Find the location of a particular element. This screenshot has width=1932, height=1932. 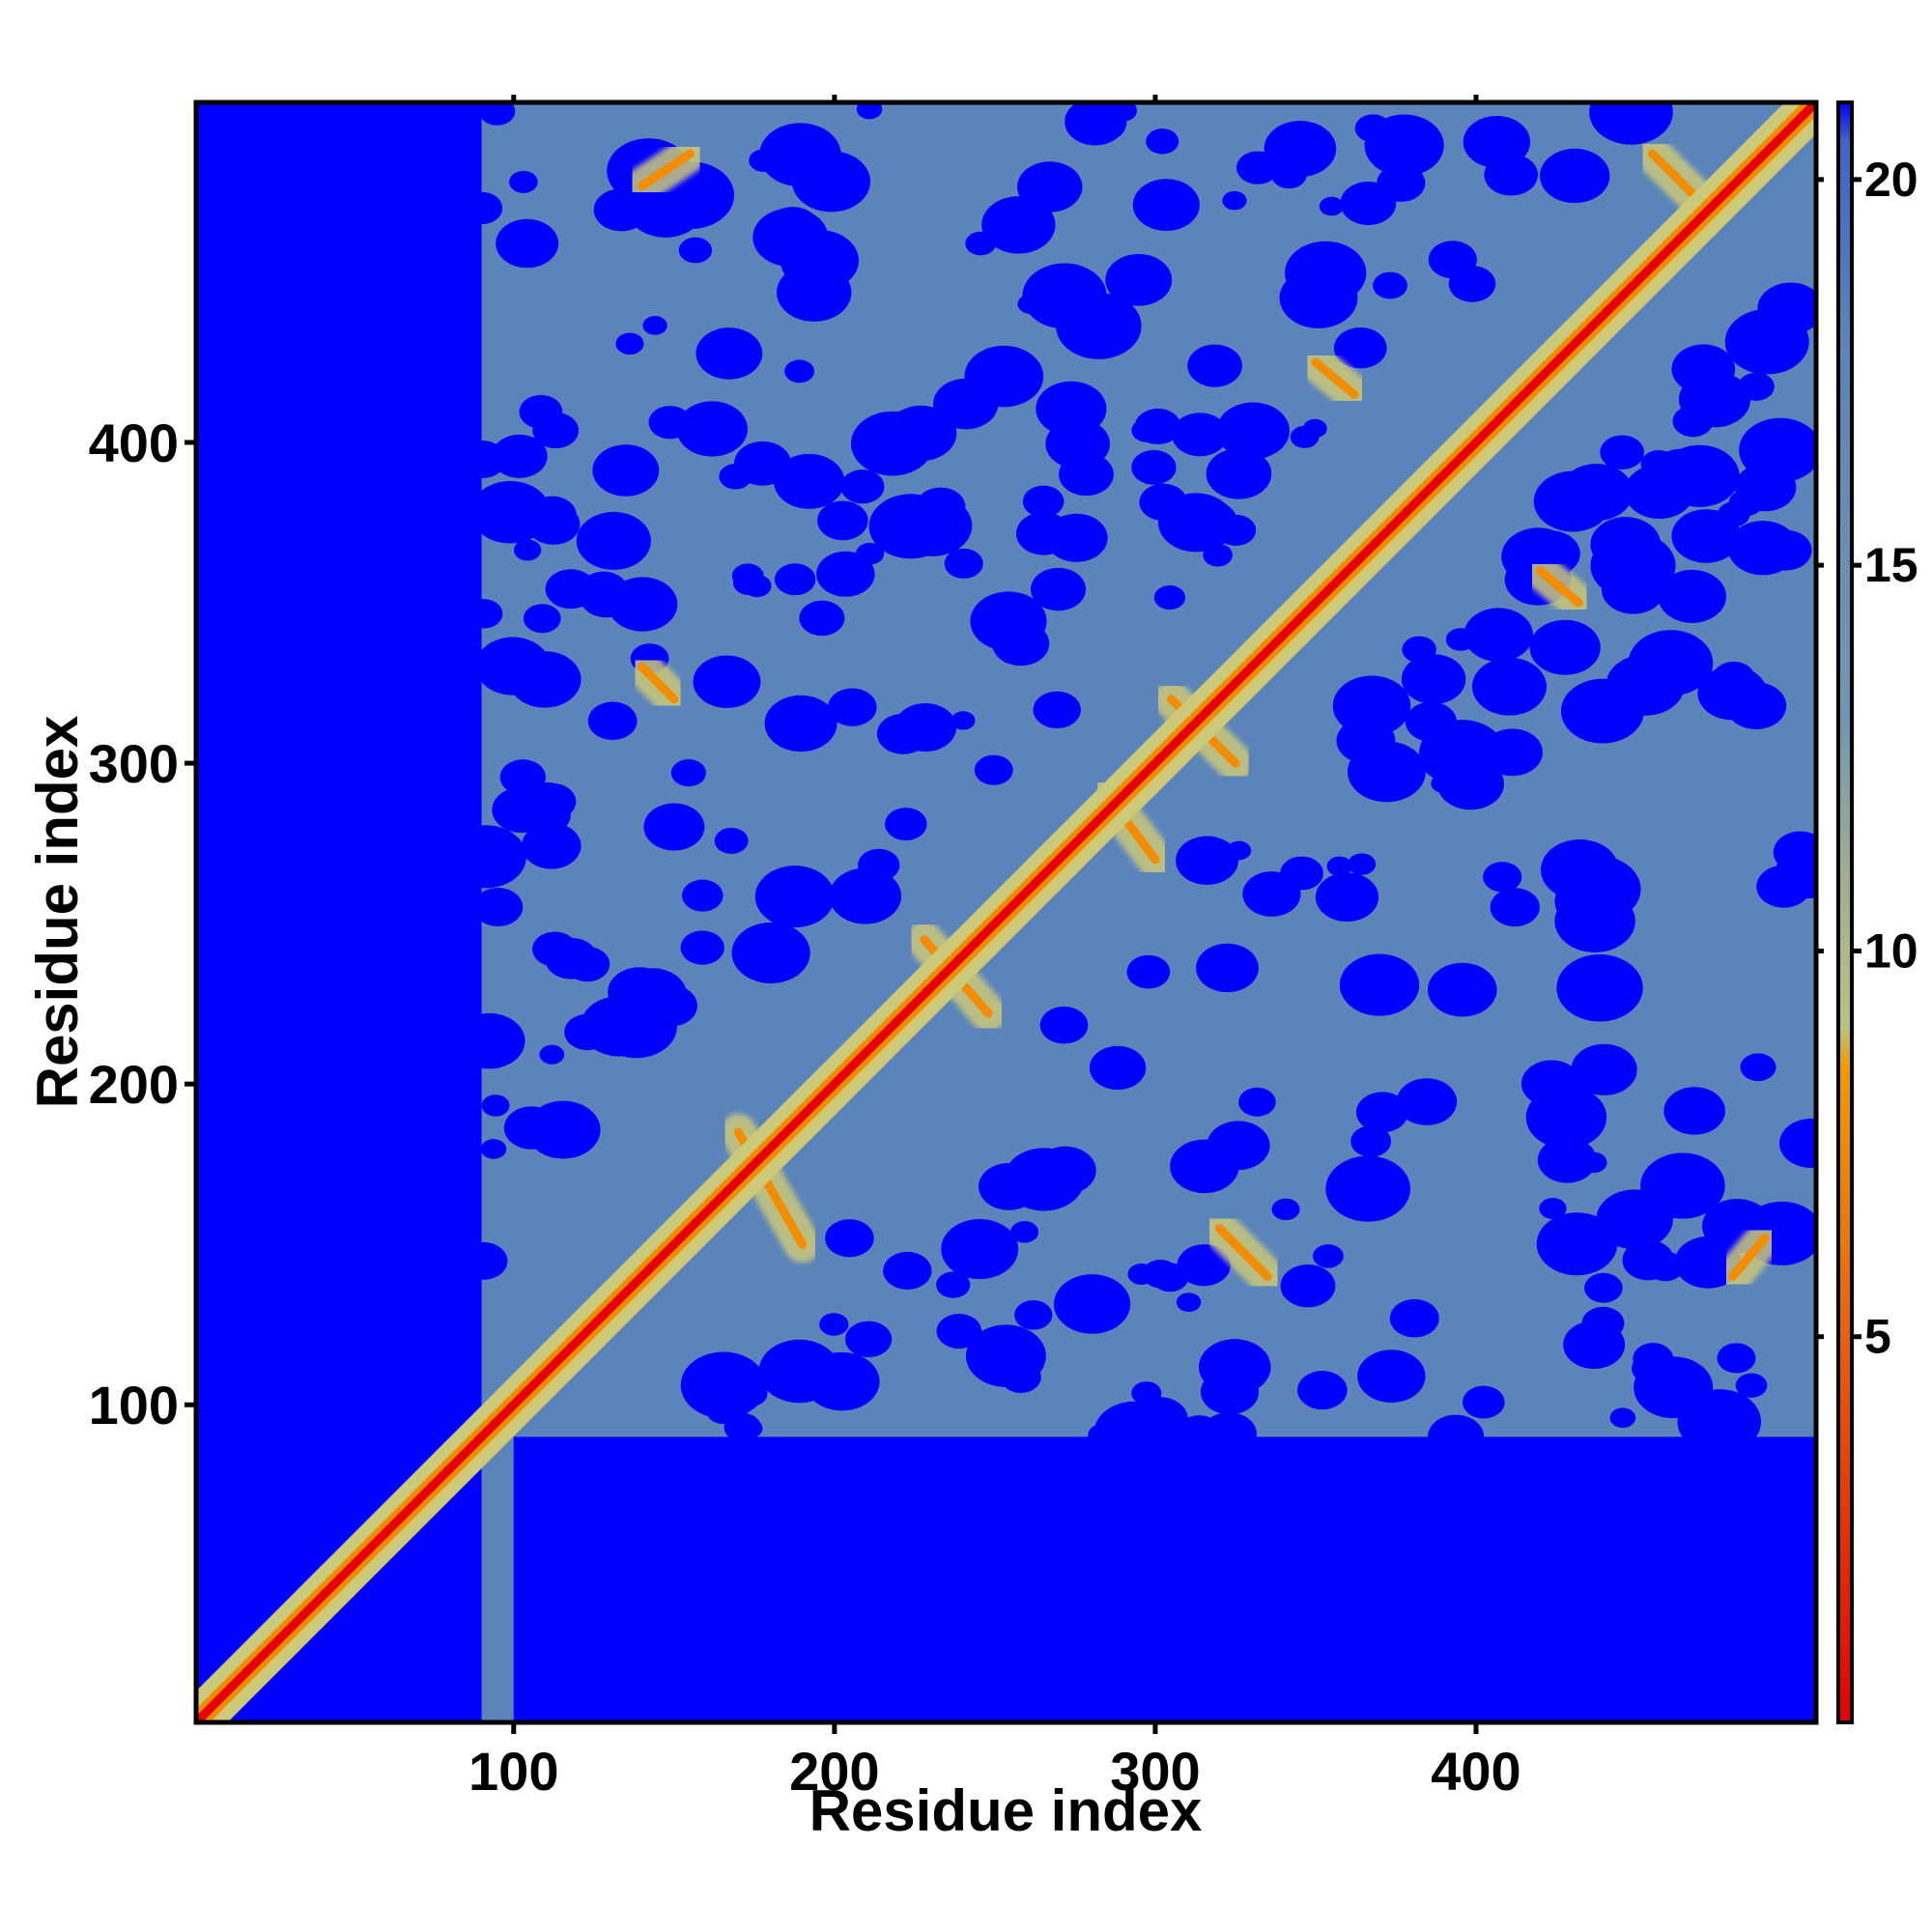

x-axis-title: Residue index is located at coordinates (1006, 1810).